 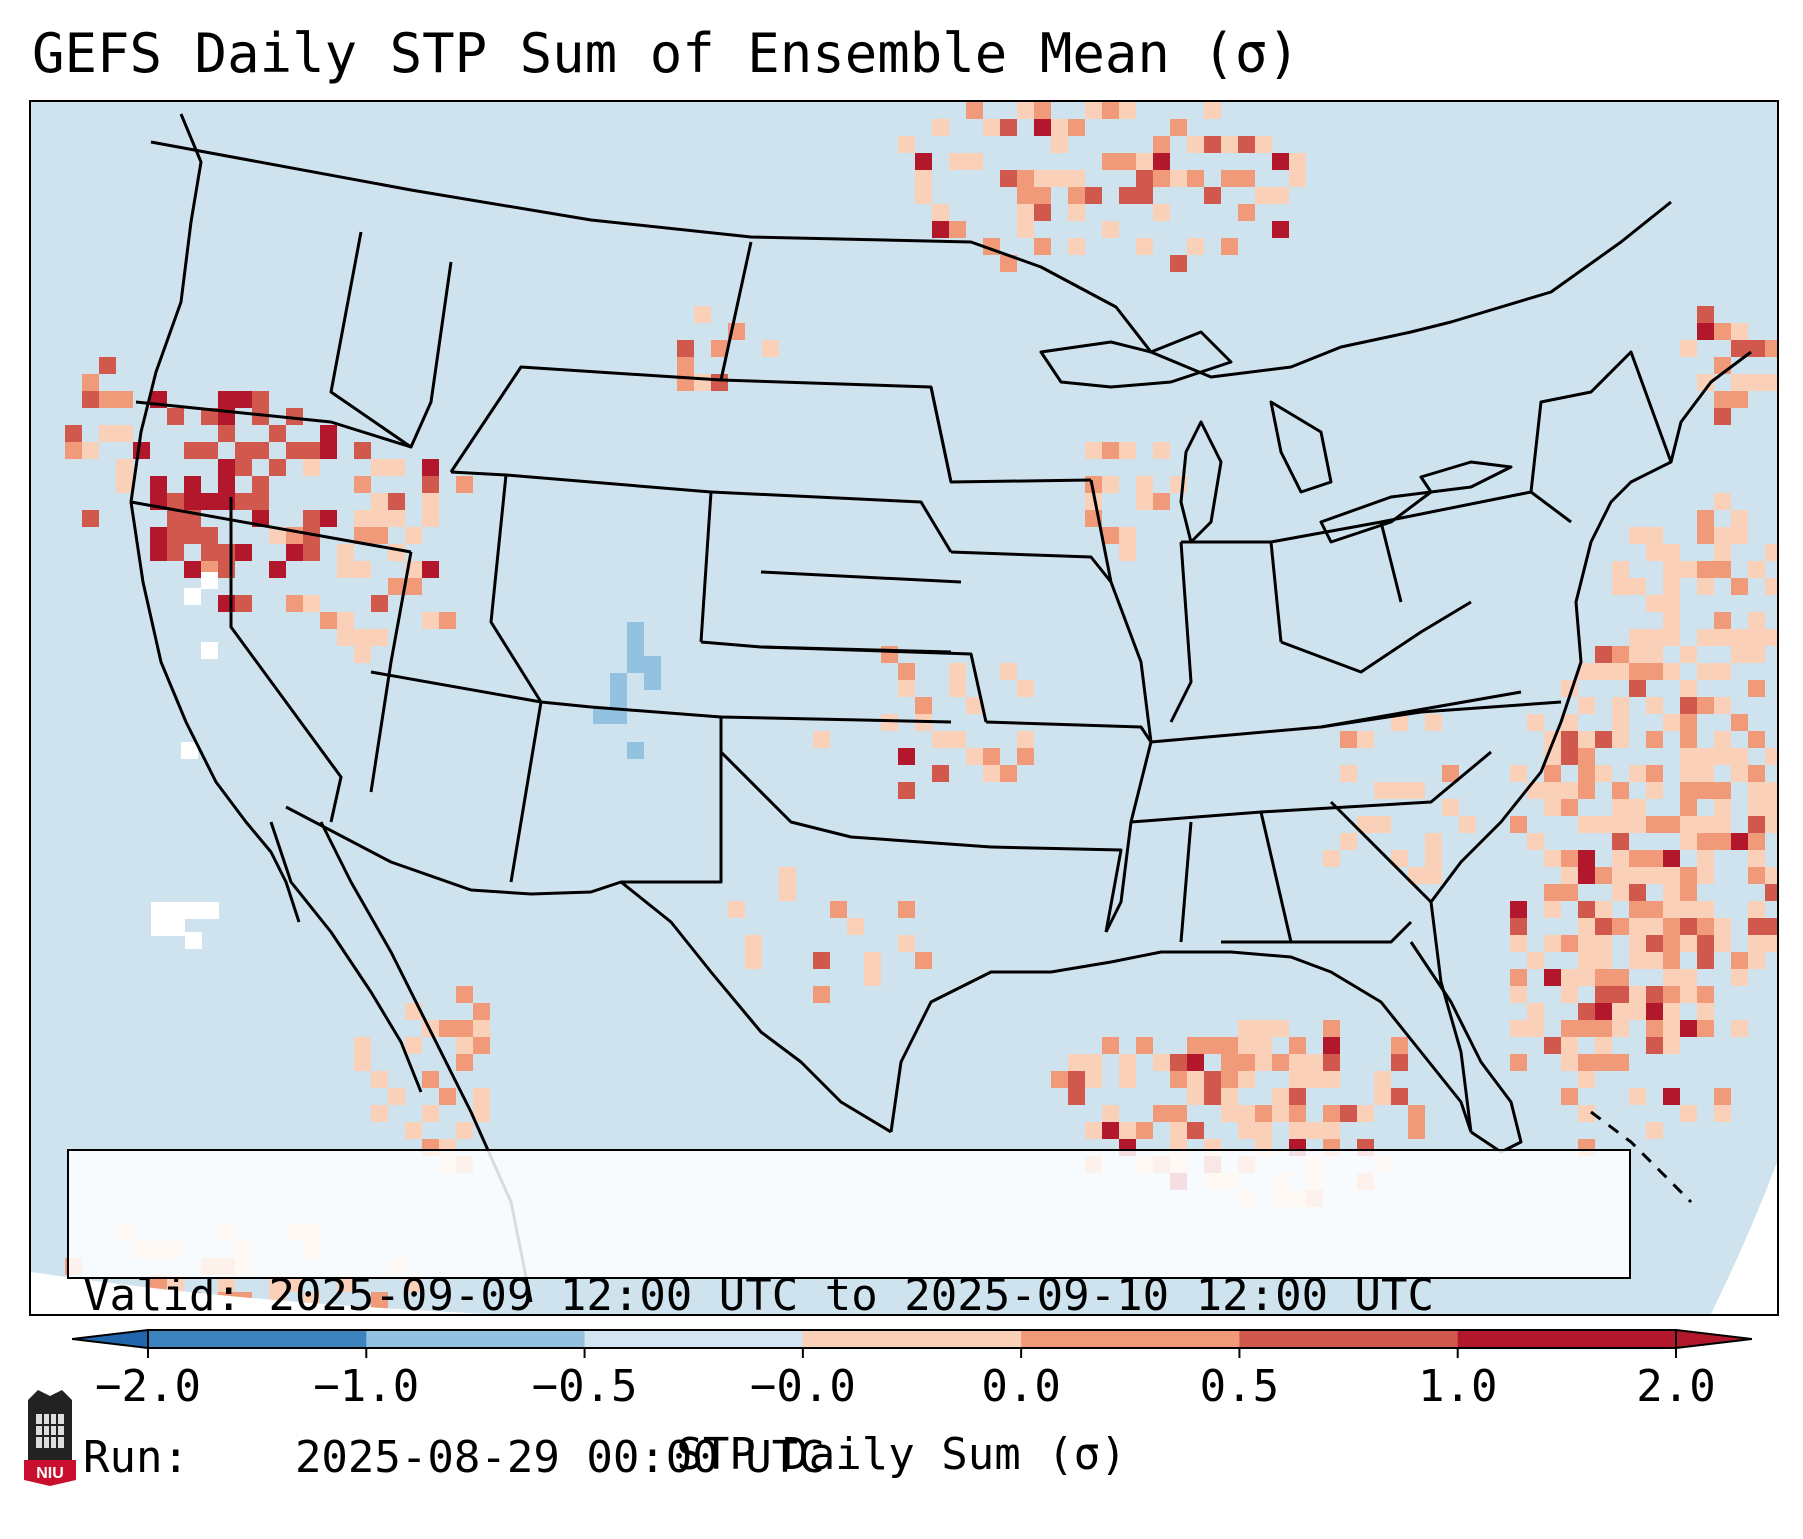 I want to click on state-line-nd-sd-ne, so click(x=736, y=311).